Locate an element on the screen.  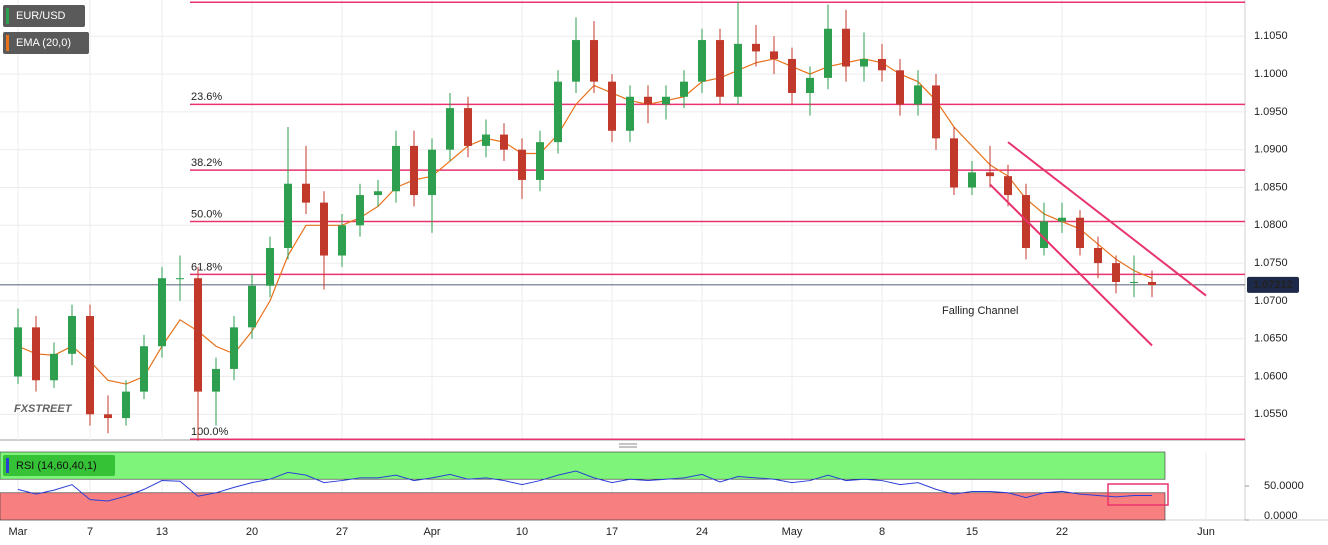
annotation: Falling Channel is located at coordinates (980, 311).